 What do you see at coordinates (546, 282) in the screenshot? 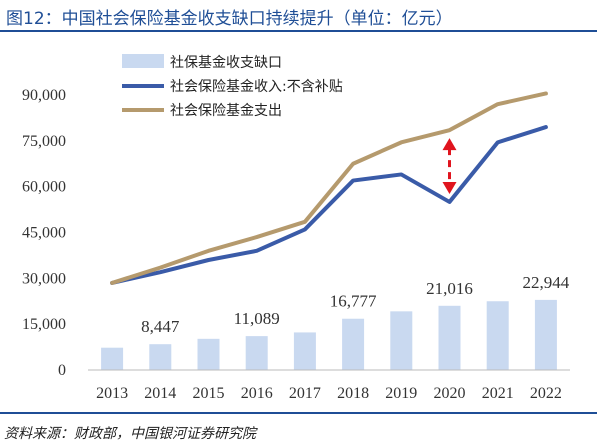
I see `bar-data-label: 22,944` at bounding box center [546, 282].